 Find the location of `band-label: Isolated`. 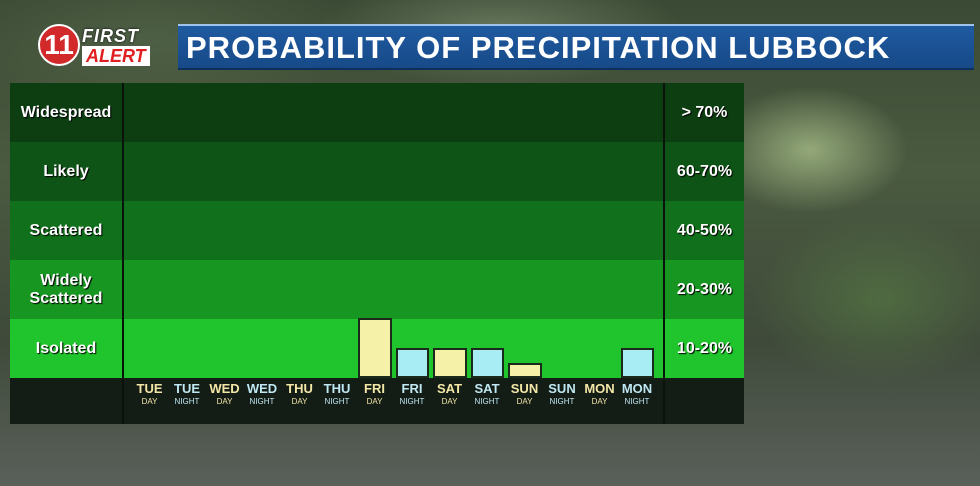

band-label: Isolated is located at coordinates (66, 348).